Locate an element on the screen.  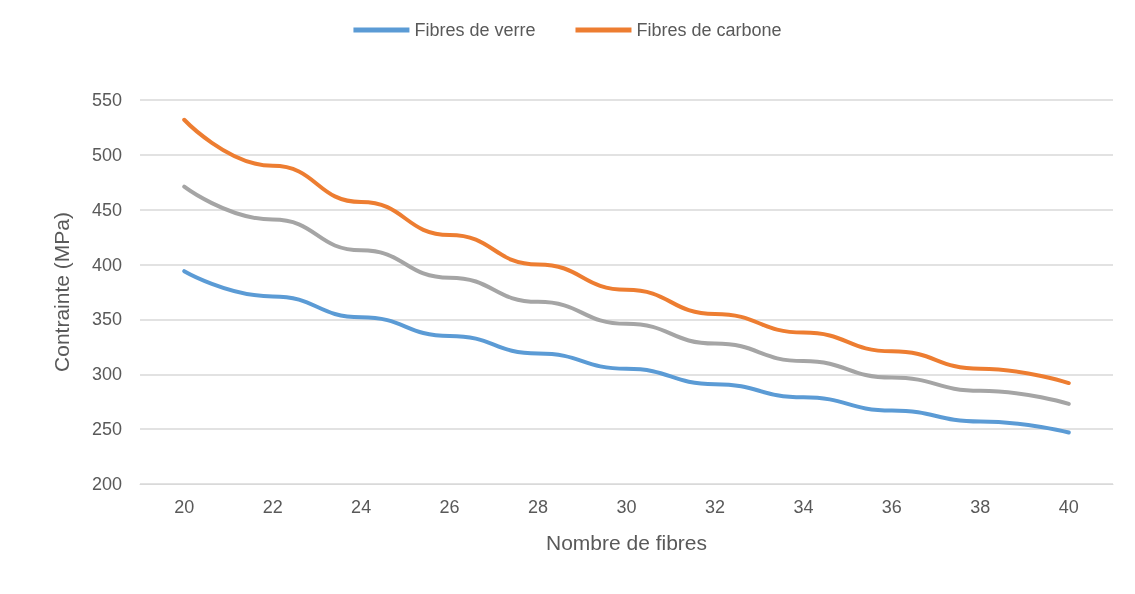
y-tick-label: 200 is located at coordinates (106, 484).